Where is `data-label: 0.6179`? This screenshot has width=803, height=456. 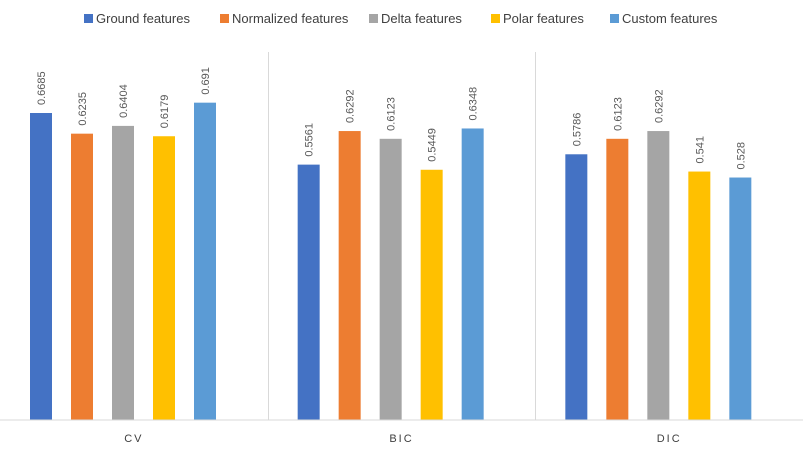 data-label: 0.6179 is located at coordinates (165, 112).